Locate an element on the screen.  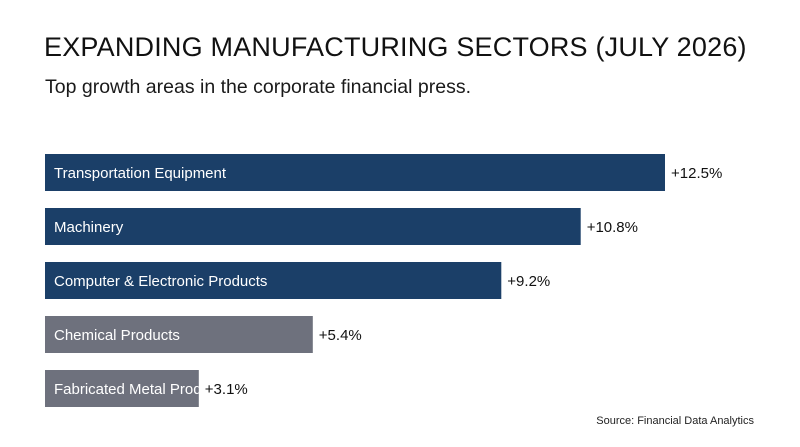
value-label: +12.5% is located at coordinates (696, 173).